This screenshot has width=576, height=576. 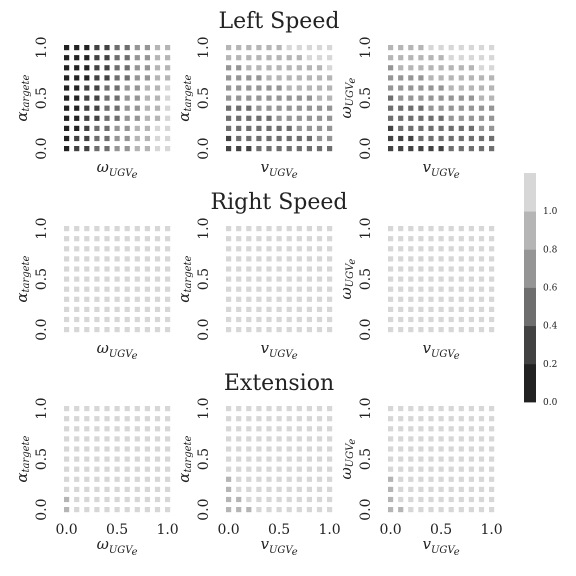 I want to click on x-axis-label: vUGVe, so click(x=279, y=169).